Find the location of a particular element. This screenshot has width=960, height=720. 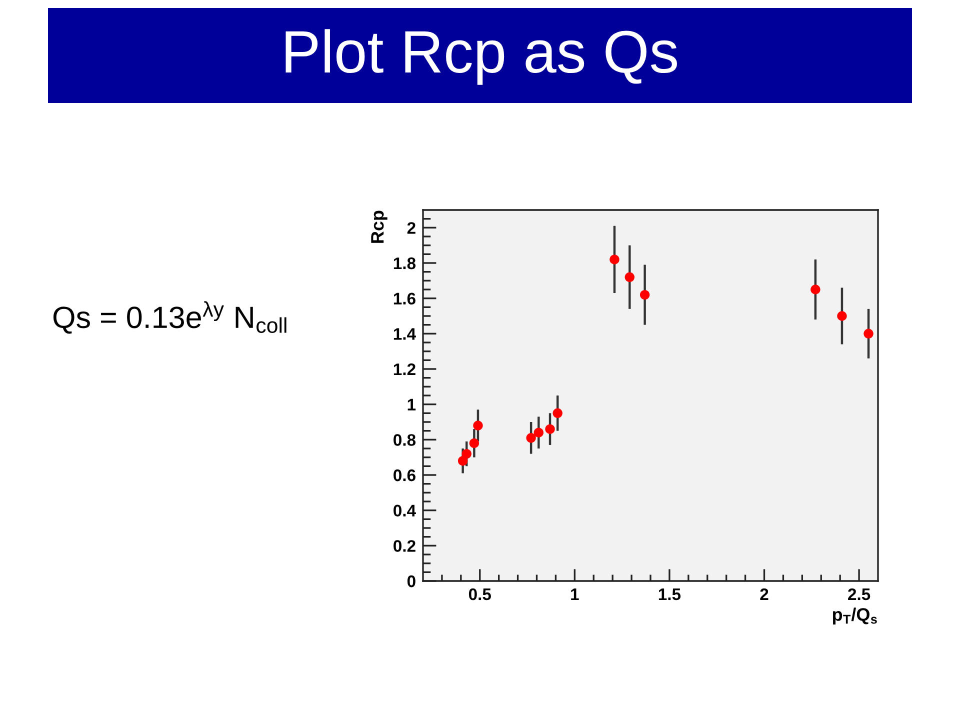

y-tick-label: 1.6 is located at coordinates (405, 298).